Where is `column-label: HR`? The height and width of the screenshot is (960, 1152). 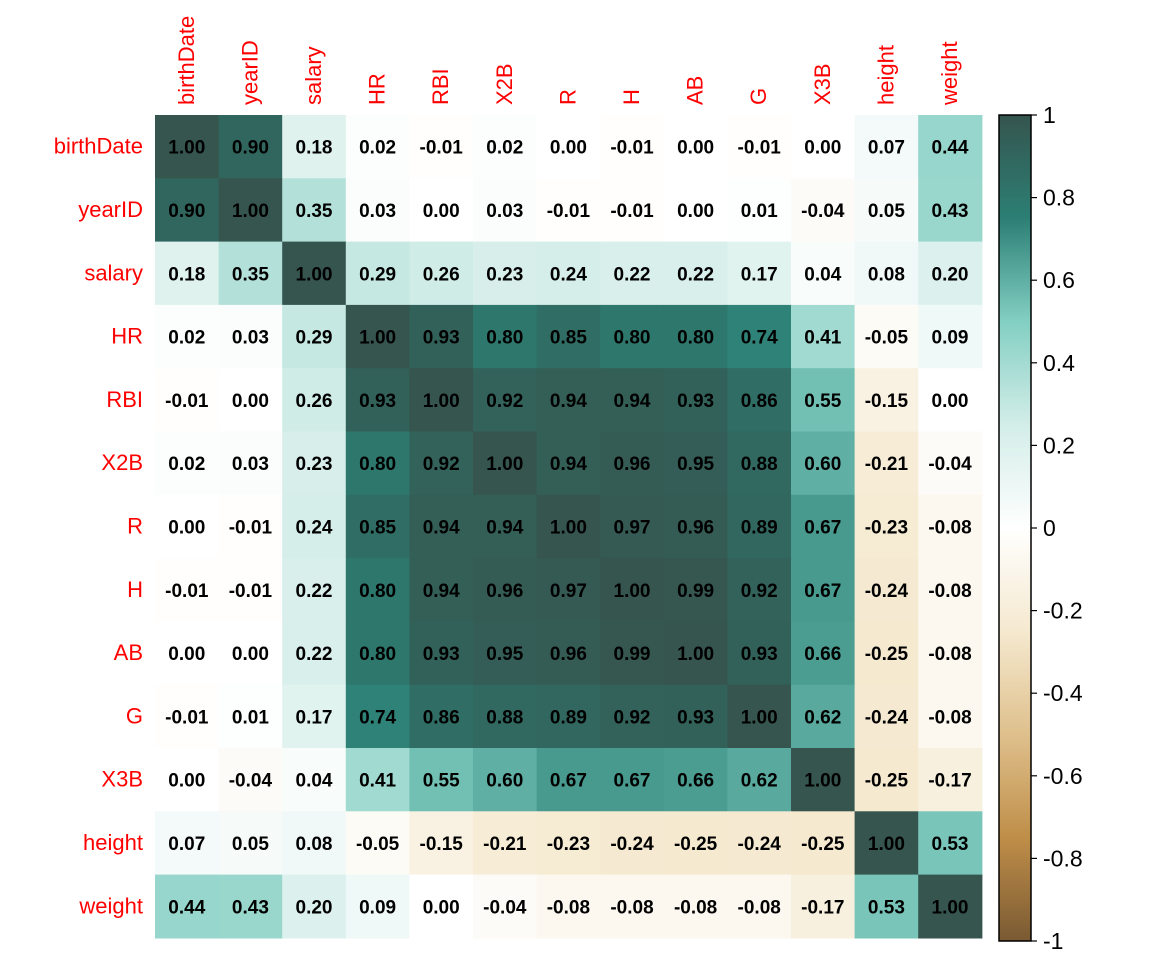 column-label: HR is located at coordinates (377, 89).